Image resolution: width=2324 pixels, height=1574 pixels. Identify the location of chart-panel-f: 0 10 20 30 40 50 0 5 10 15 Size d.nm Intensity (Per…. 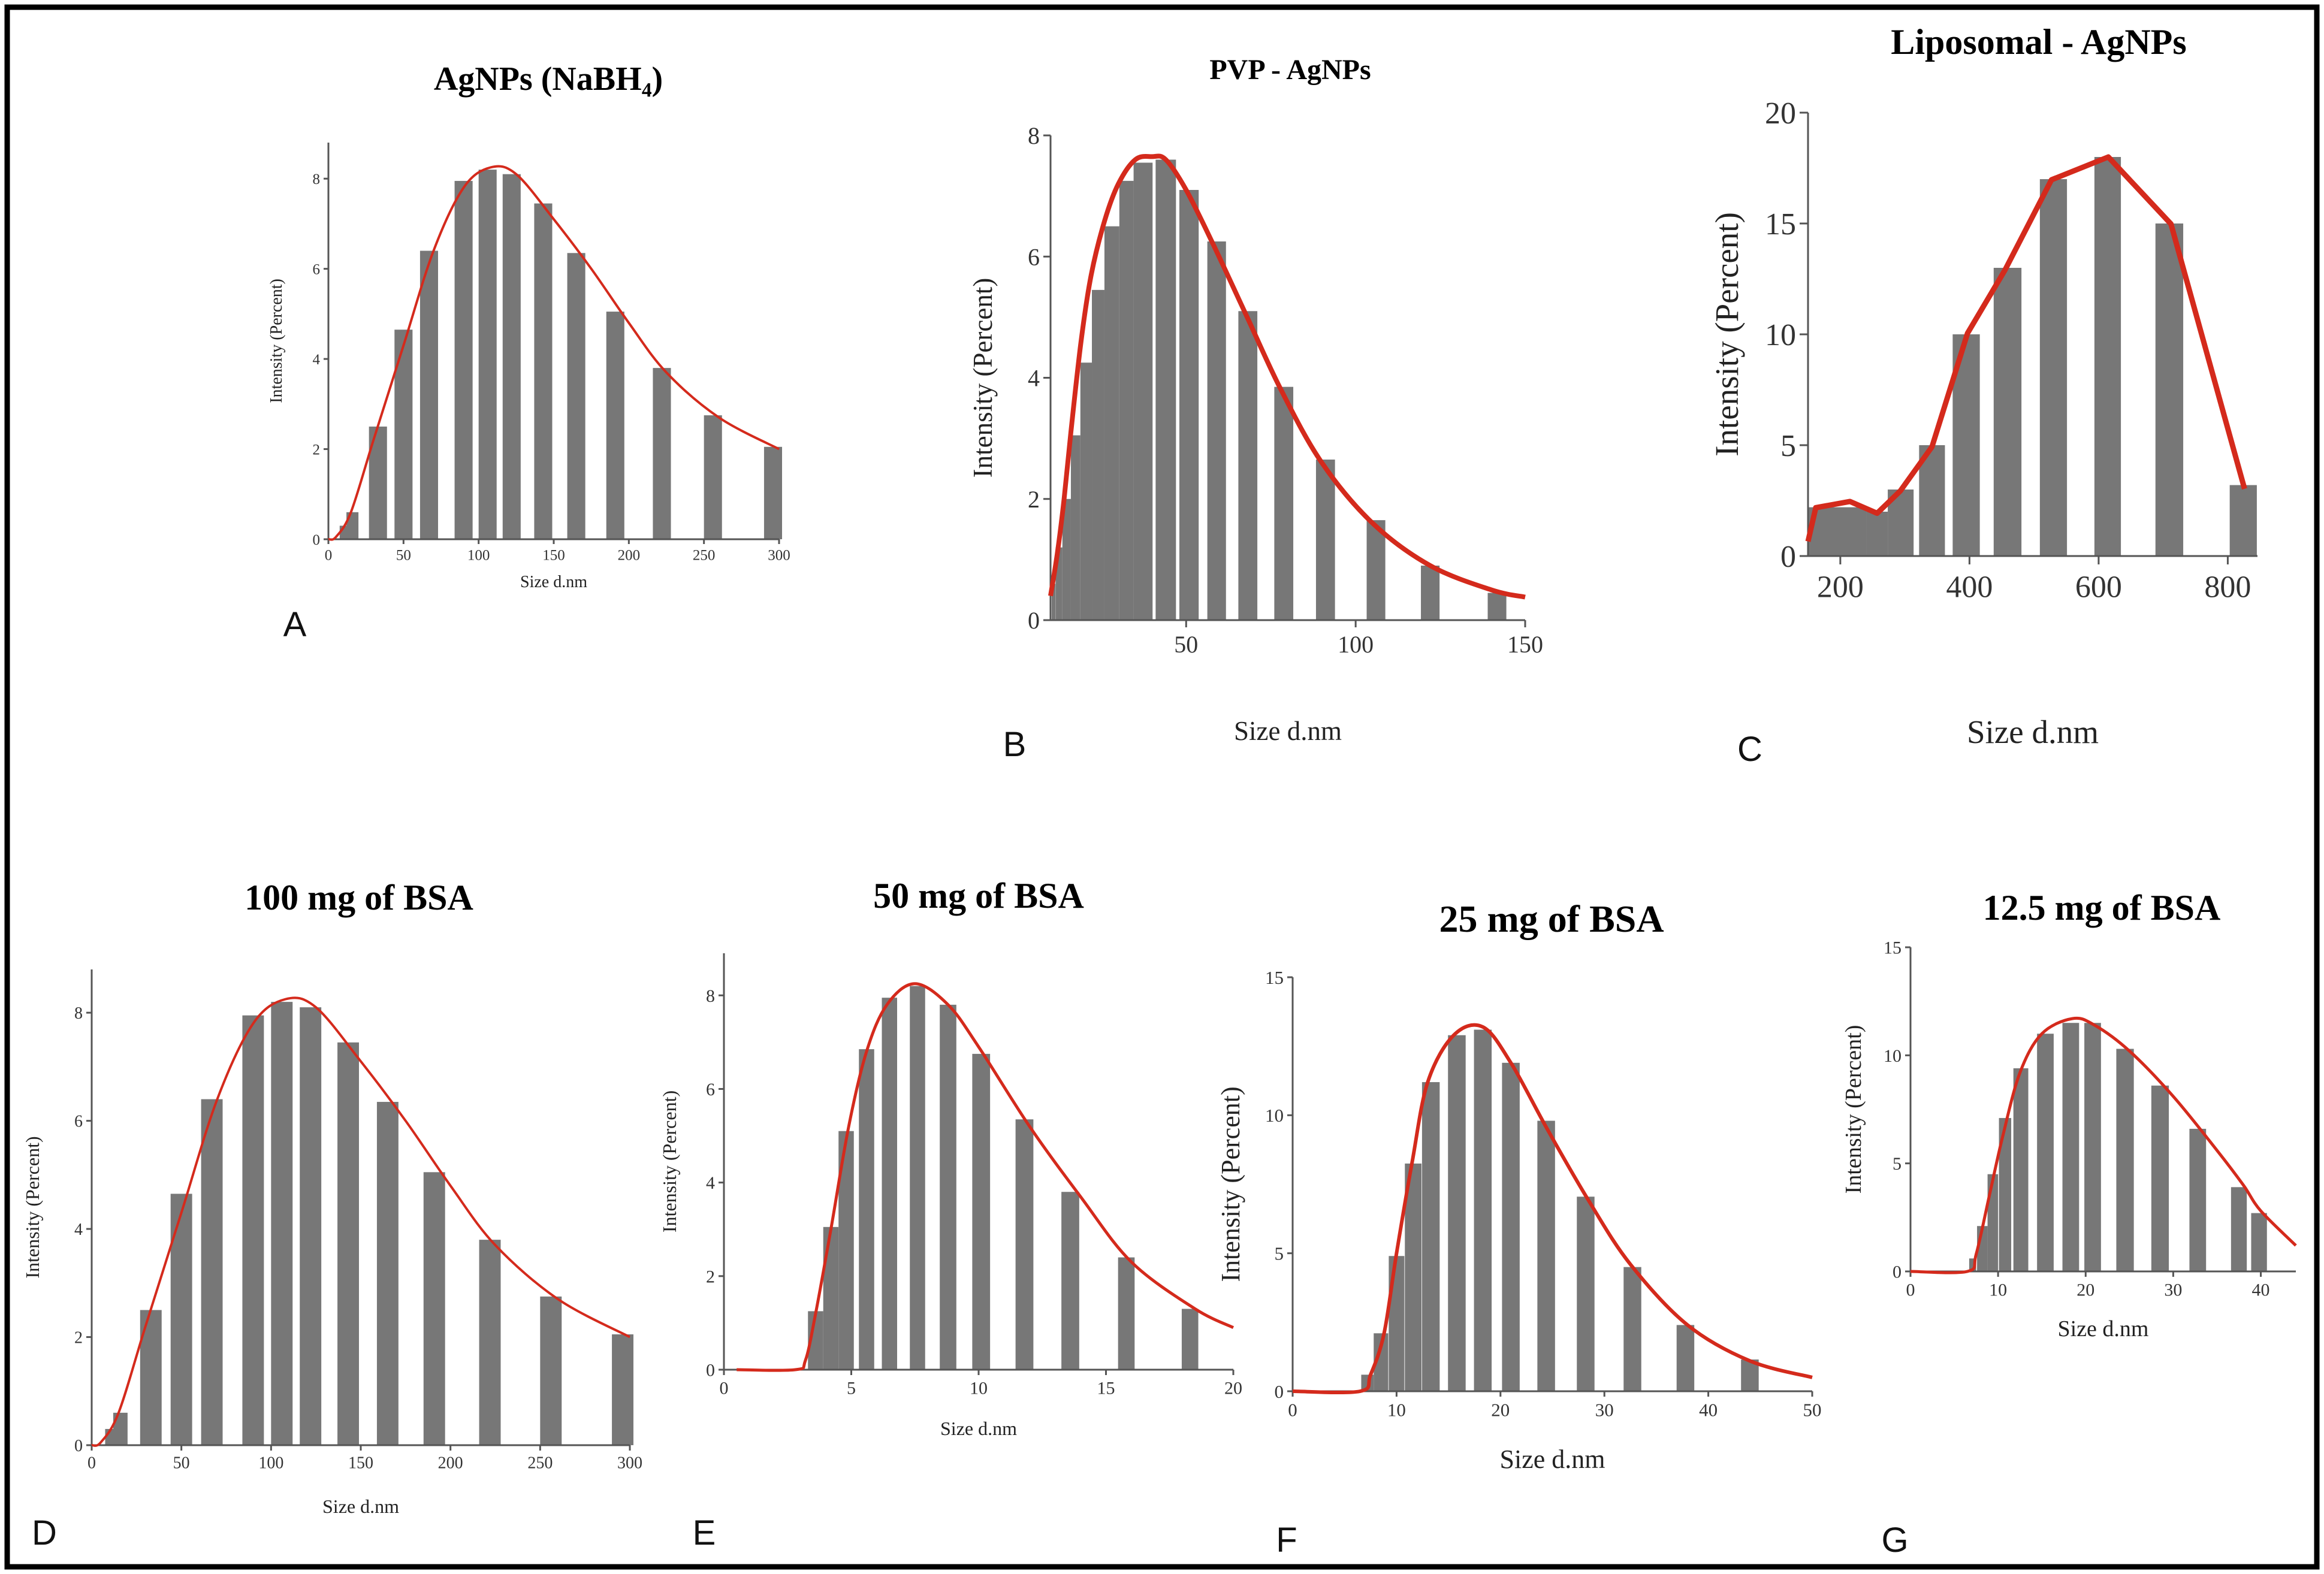
(1519, 1229).